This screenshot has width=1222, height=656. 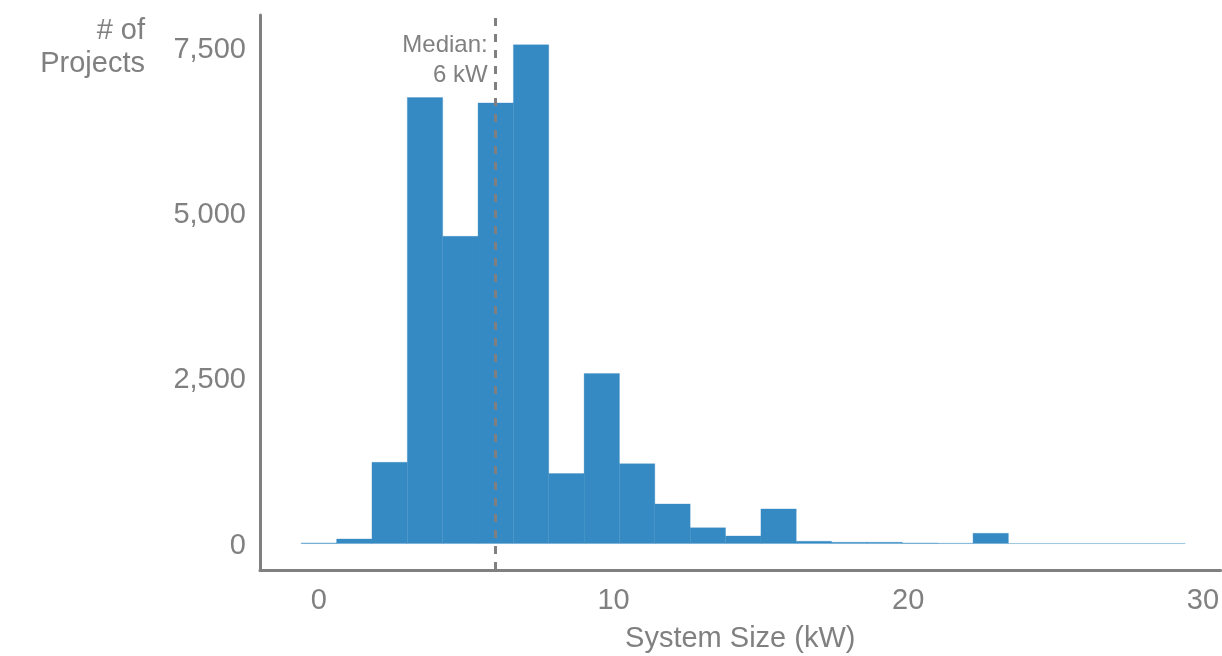 I want to click on y-tick-label: 2,500, so click(x=209, y=378).